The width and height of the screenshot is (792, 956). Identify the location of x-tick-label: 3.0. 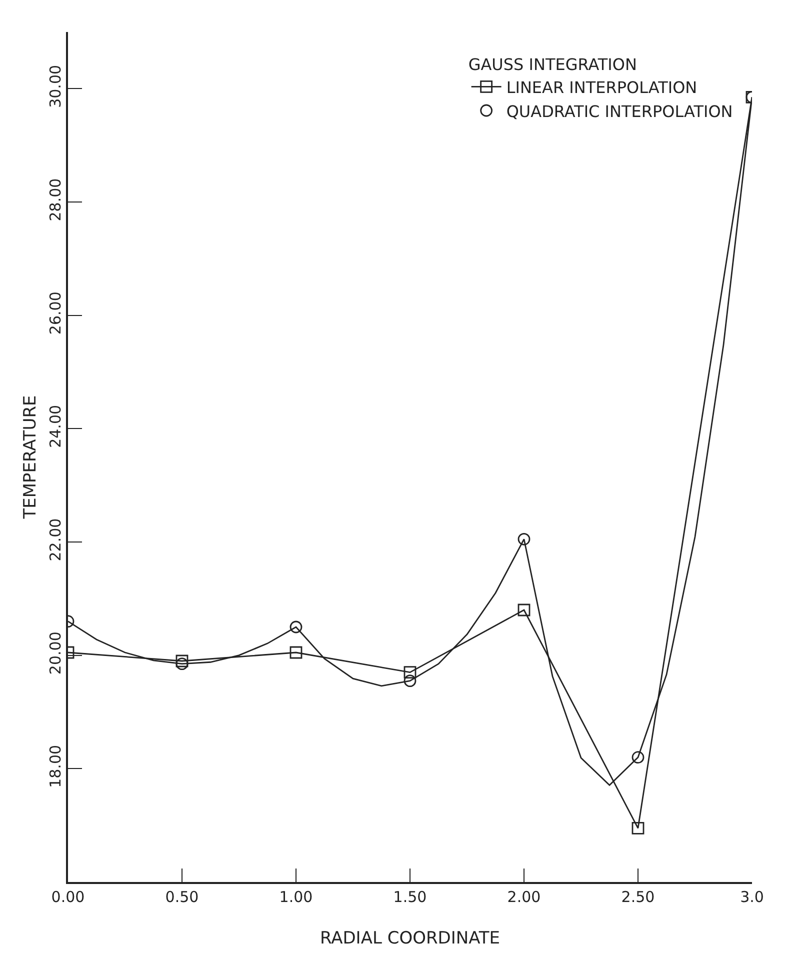
(752, 897).